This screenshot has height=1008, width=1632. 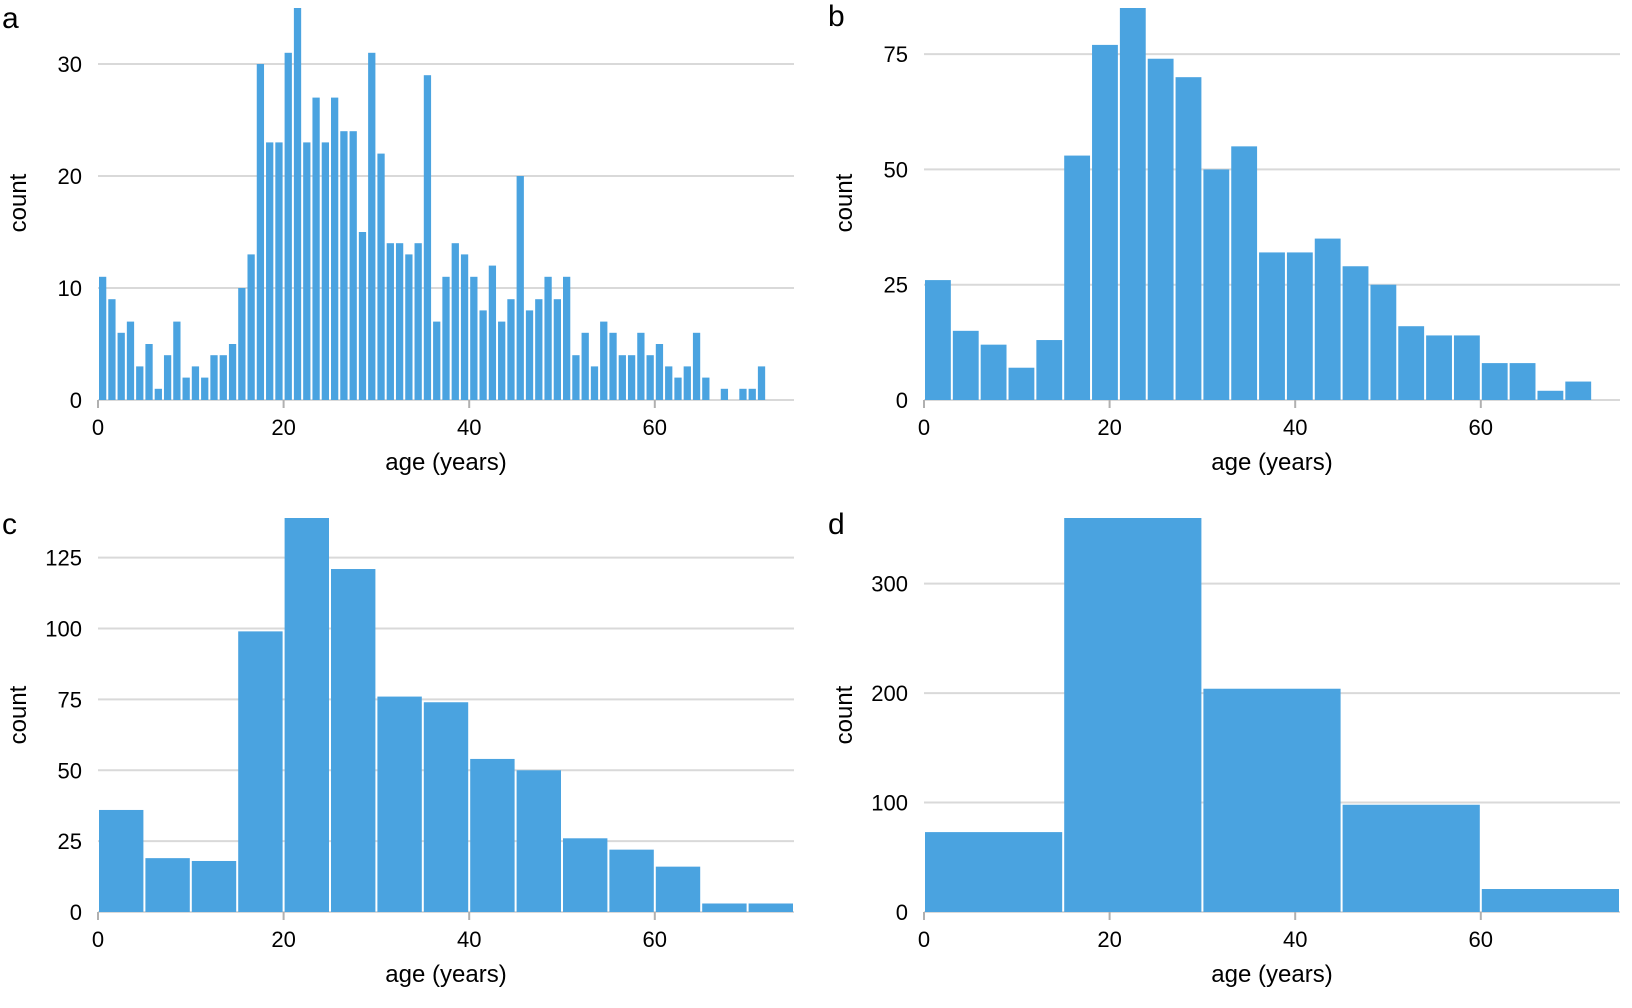 What do you see at coordinates (889, 693) in the screenshot?
I see `y-tick-label: 200` at bounding box center [889, 693].